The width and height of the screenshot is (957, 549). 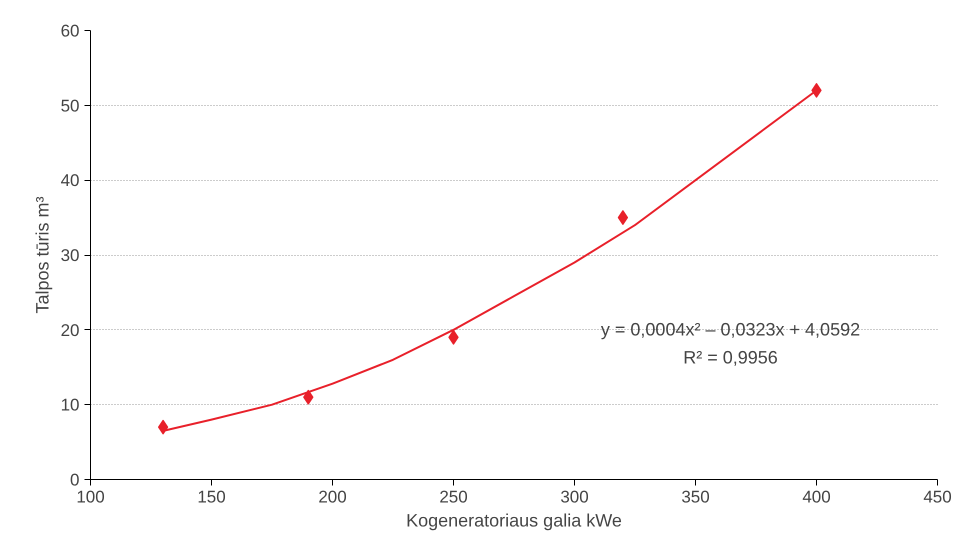 What do you see at coordinates (70, 330) in the screenshot?
I see `y-tick-label: 20` at bounding box center [70, 330].